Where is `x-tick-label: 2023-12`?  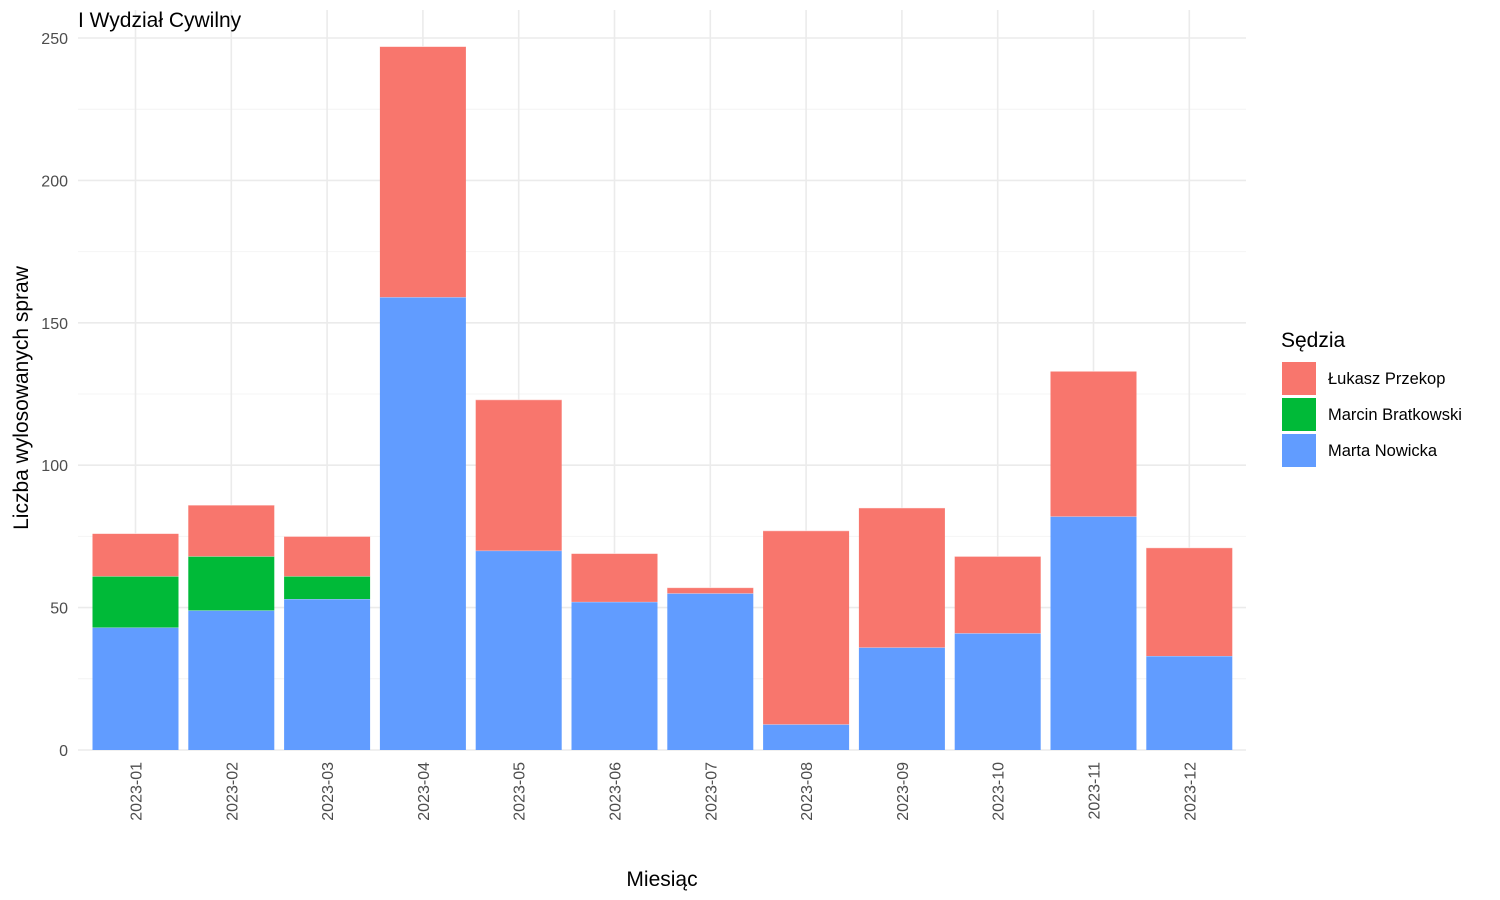
x-tick-label: 2023-12 is located at coordinates (1190, 791).